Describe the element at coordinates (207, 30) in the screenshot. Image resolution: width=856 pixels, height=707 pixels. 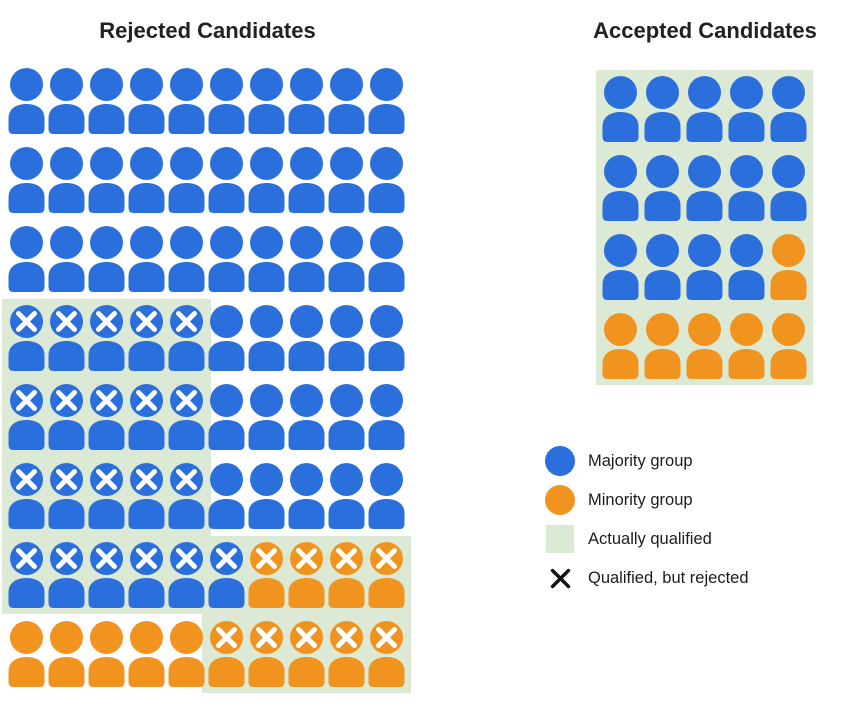
I see `rejected-candidates-title: Rejected Candidates` at that location.